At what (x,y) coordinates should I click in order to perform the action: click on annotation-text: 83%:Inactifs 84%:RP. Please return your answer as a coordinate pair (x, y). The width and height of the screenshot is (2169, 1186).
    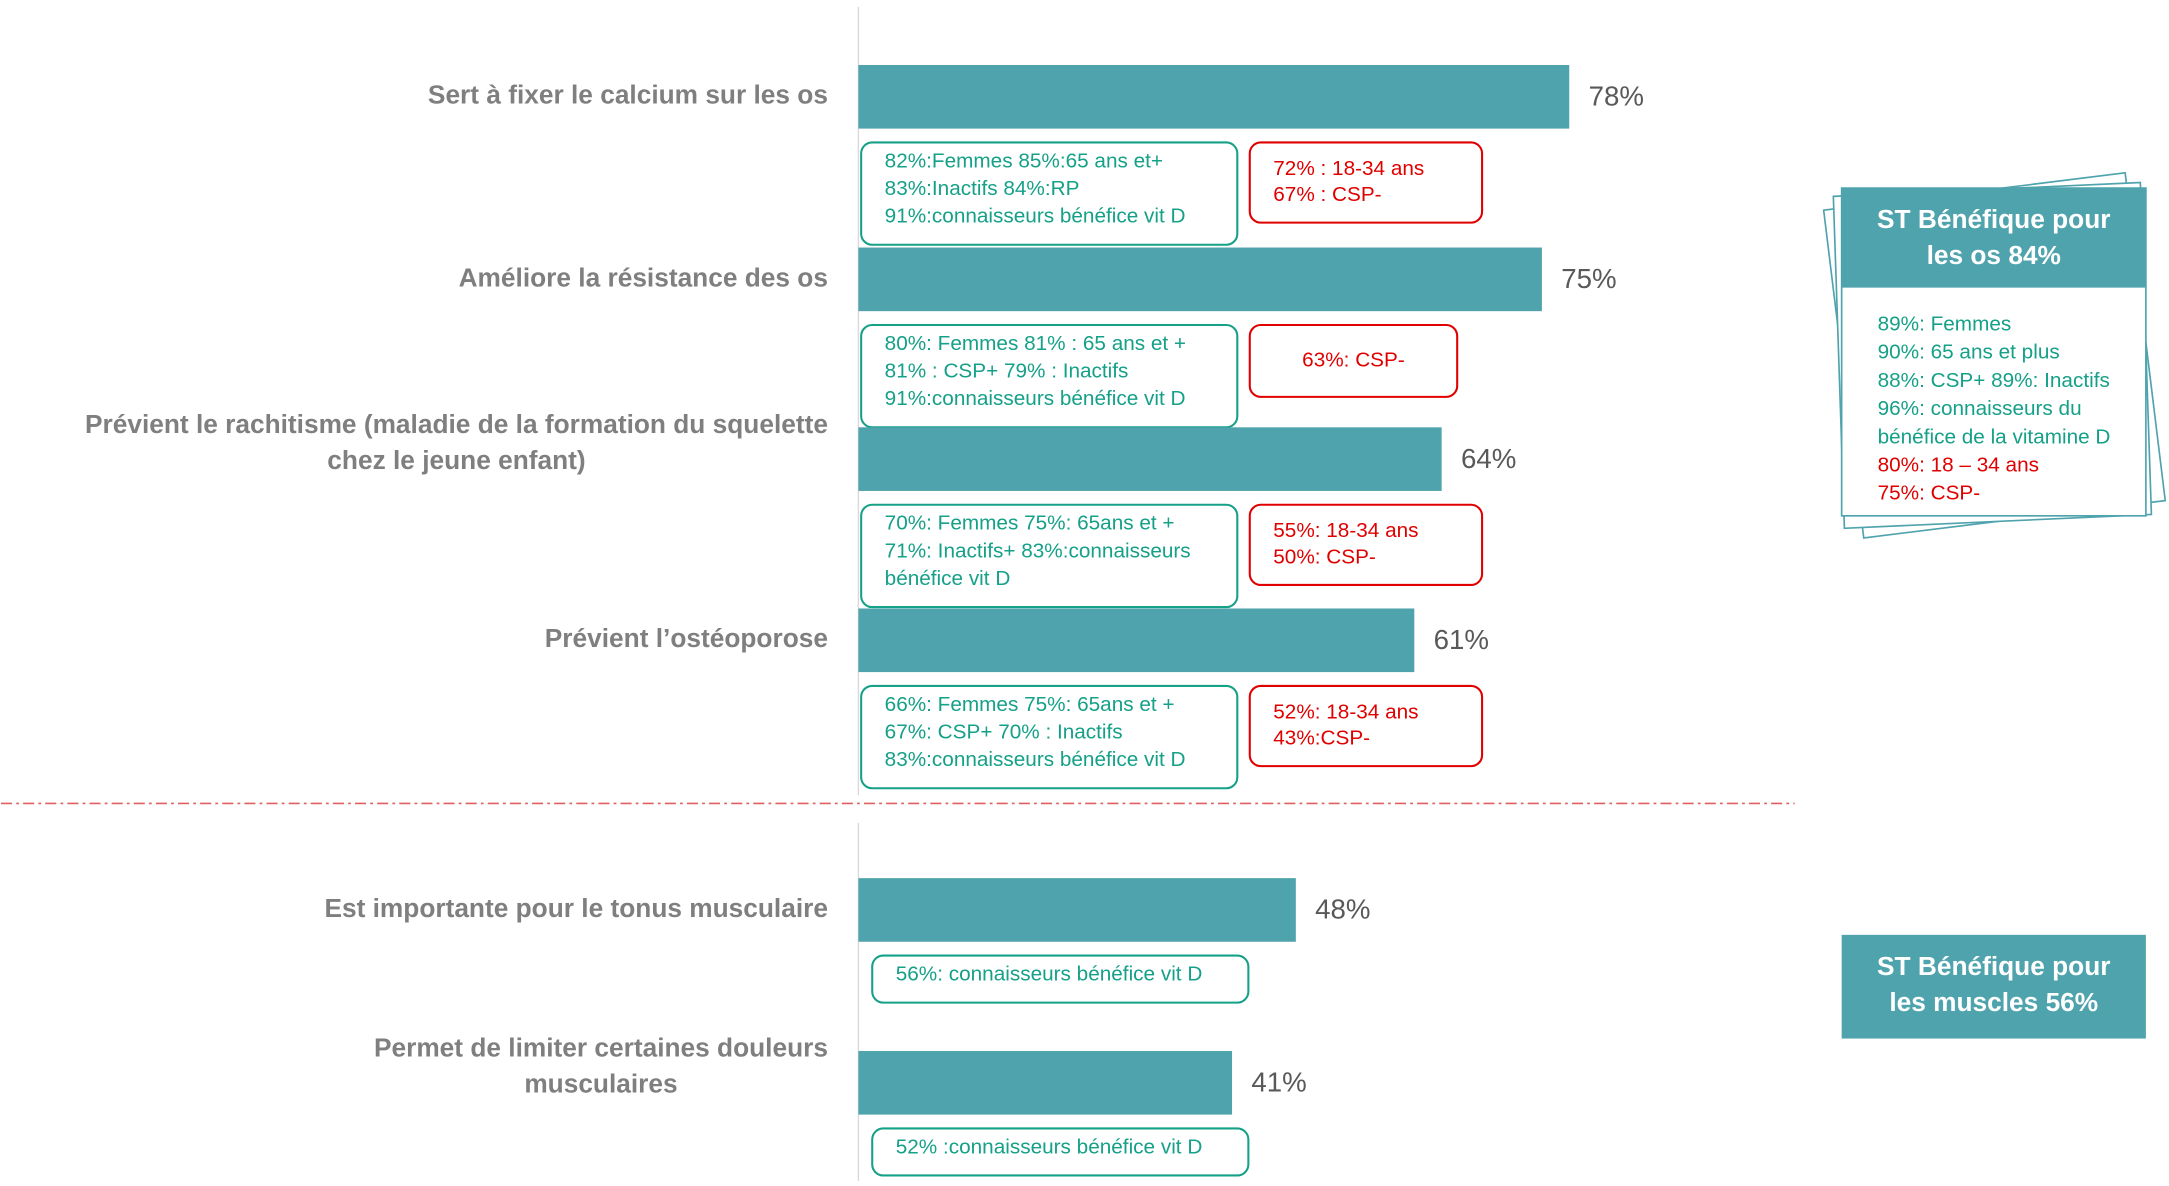
    Looking at the image, I should click on (982, 188).